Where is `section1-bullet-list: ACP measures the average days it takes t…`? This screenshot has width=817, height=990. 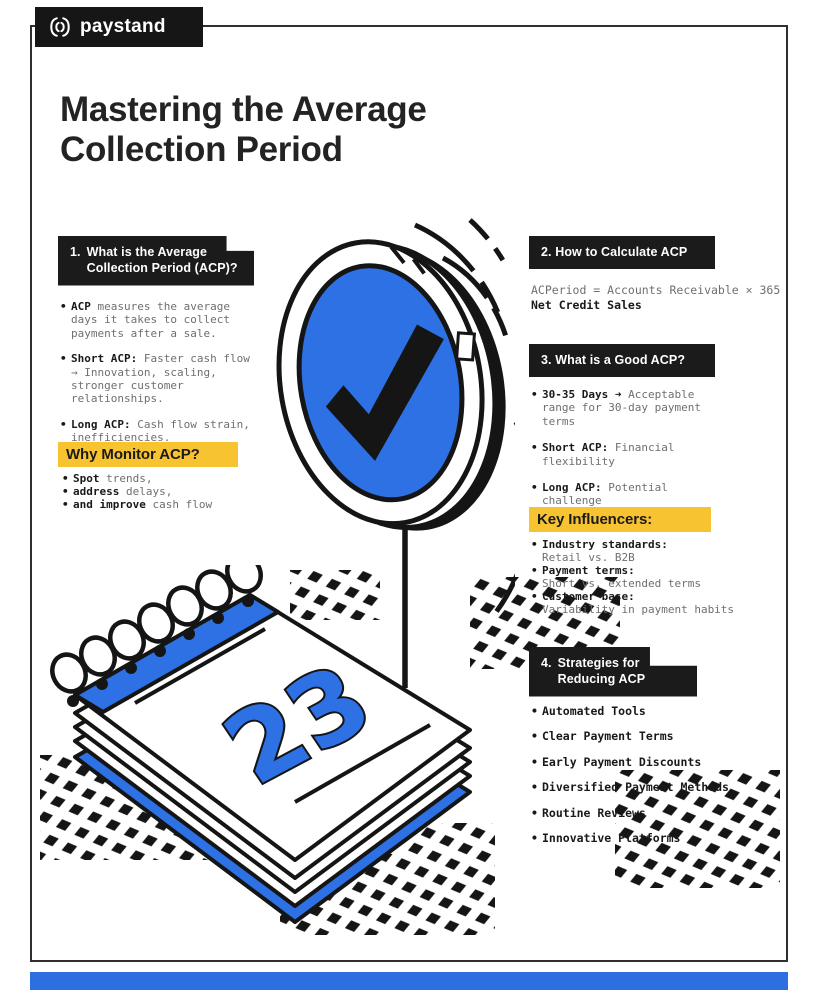 section1-bullet-list: ACP measures the average days it takes t… is located at coordinates (165, 378).